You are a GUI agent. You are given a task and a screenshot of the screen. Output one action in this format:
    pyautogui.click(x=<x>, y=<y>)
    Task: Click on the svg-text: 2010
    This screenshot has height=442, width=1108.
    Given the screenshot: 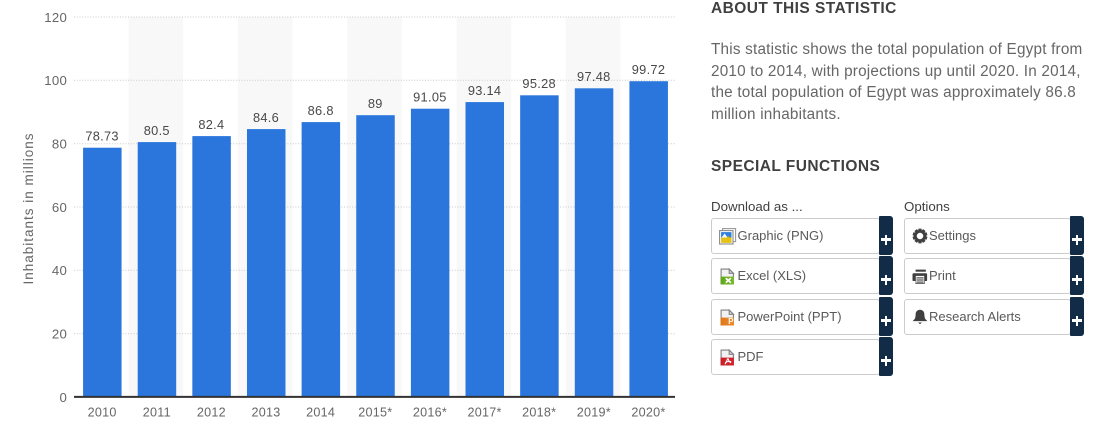 What is the action you would take?
    pyautogui.click(x=102, y=412)
    